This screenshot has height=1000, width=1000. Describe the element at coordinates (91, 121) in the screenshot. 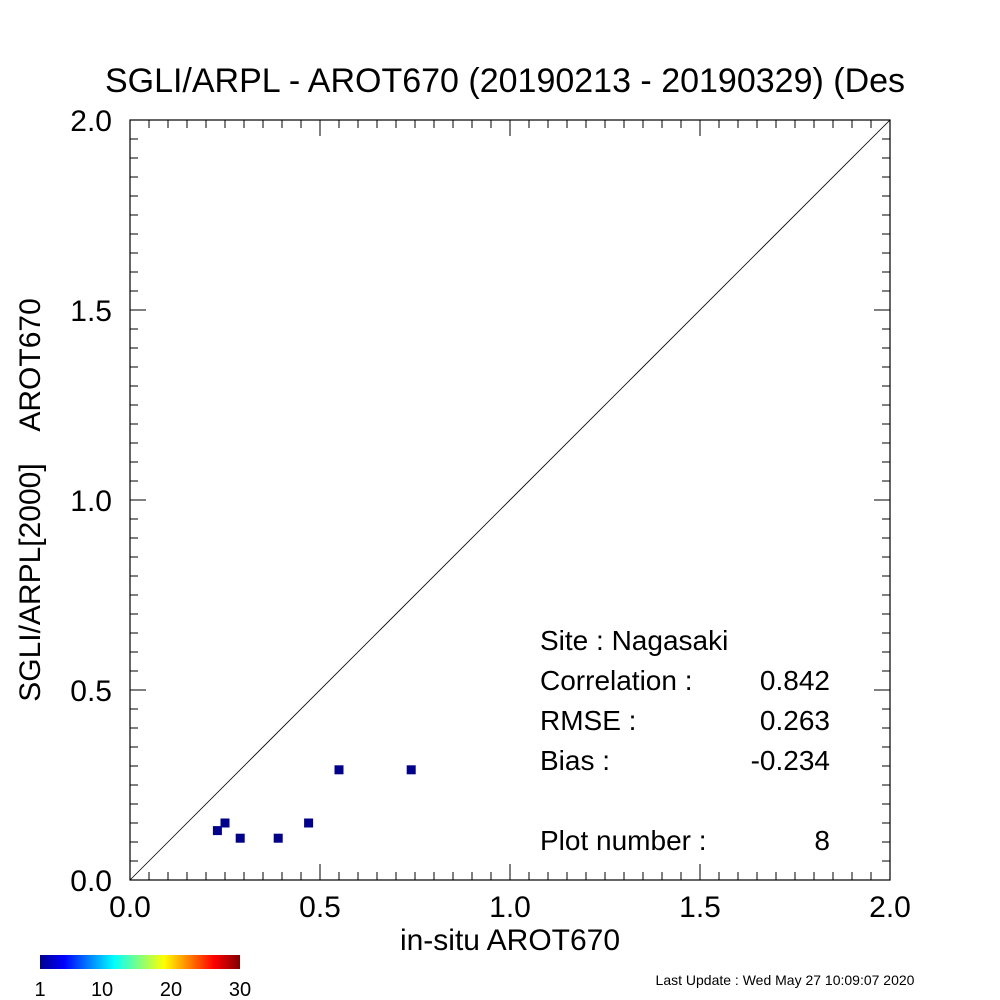

I see `y-tick-label: 2.0` at that location.